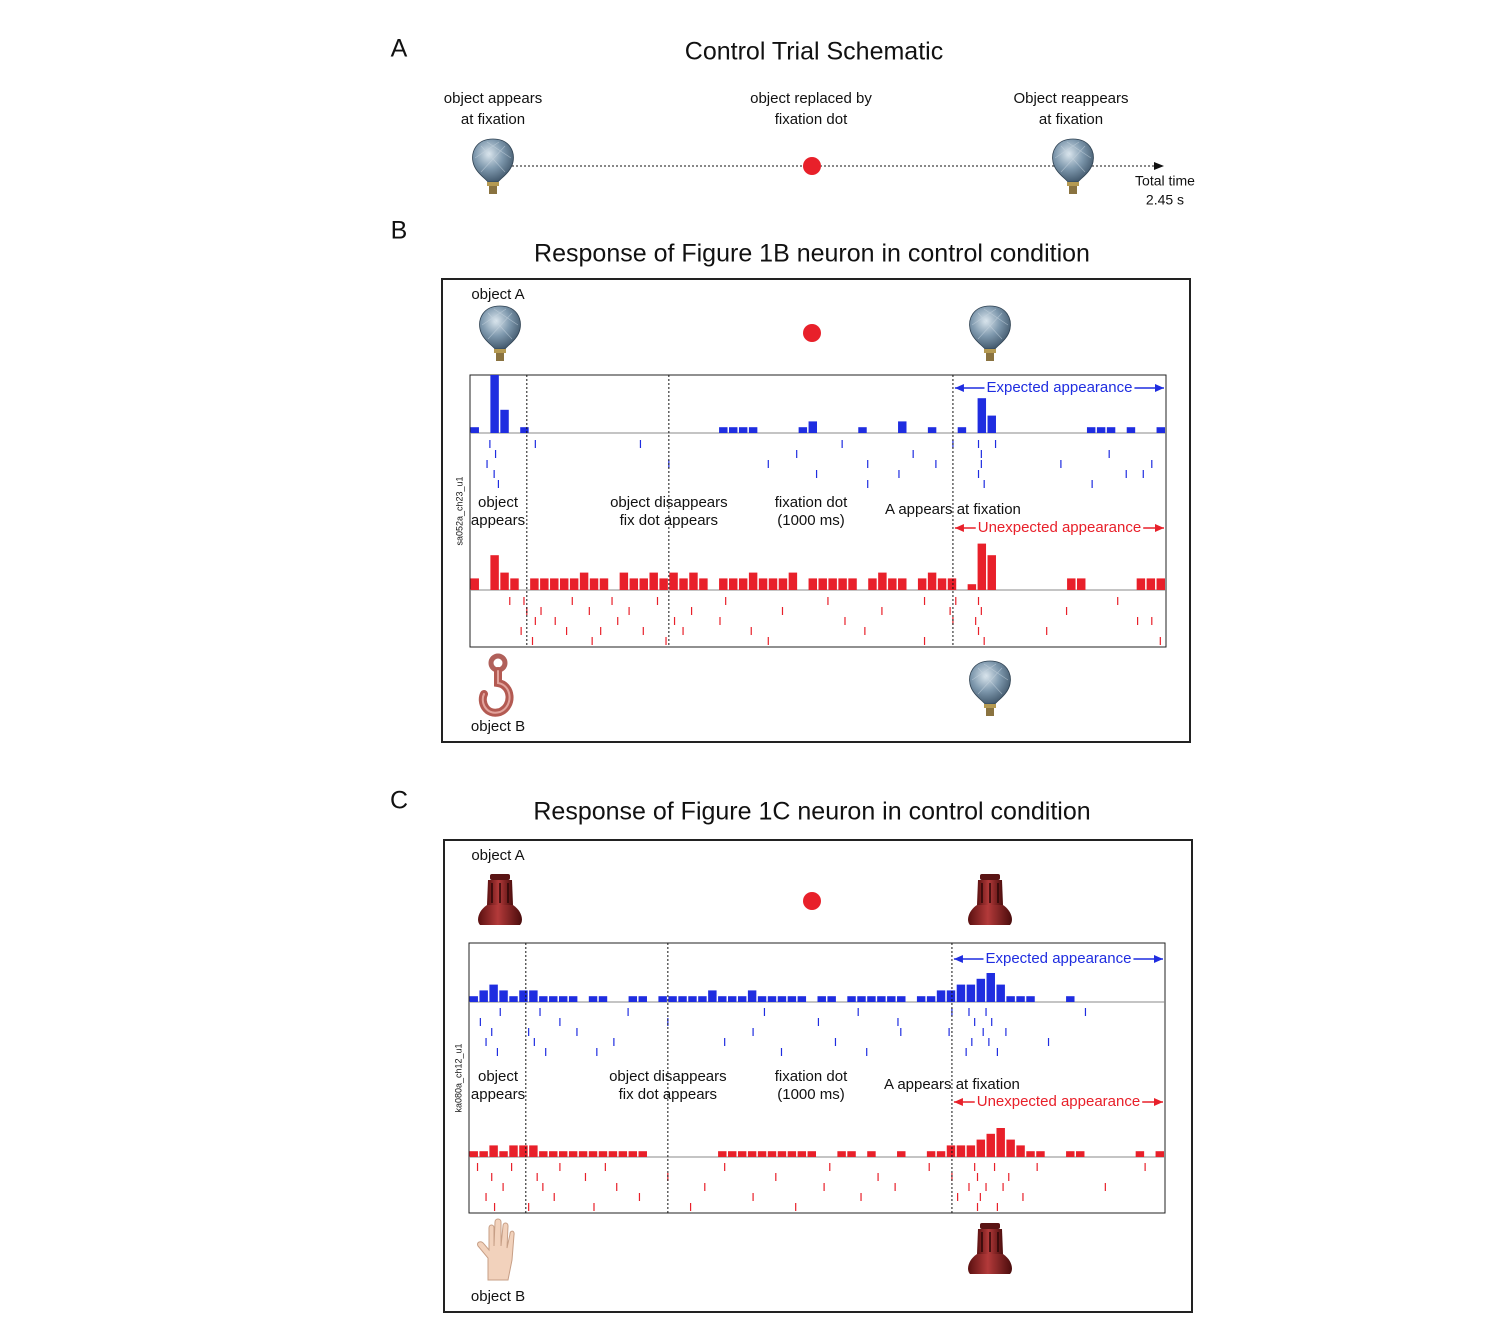 The image size is (1489, 1338). I want to click on event-label: (1000 ms), so click(811, 1094).